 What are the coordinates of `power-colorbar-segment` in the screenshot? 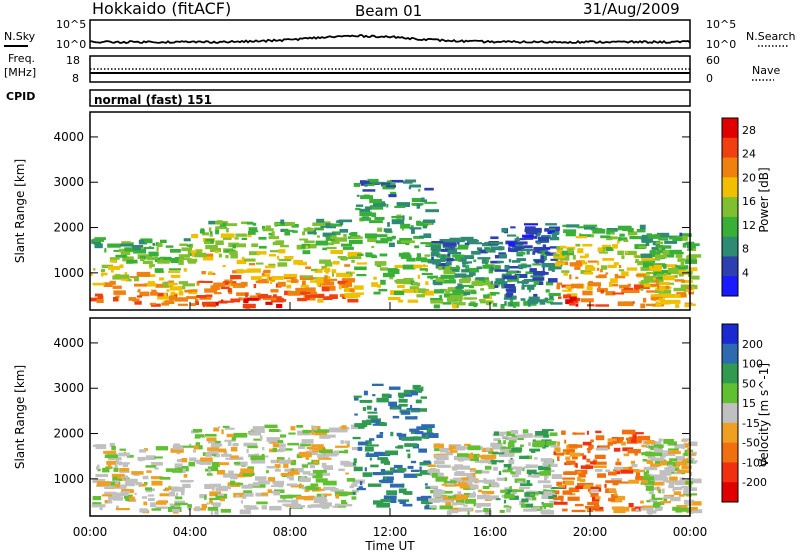 It's located at (730, 187).